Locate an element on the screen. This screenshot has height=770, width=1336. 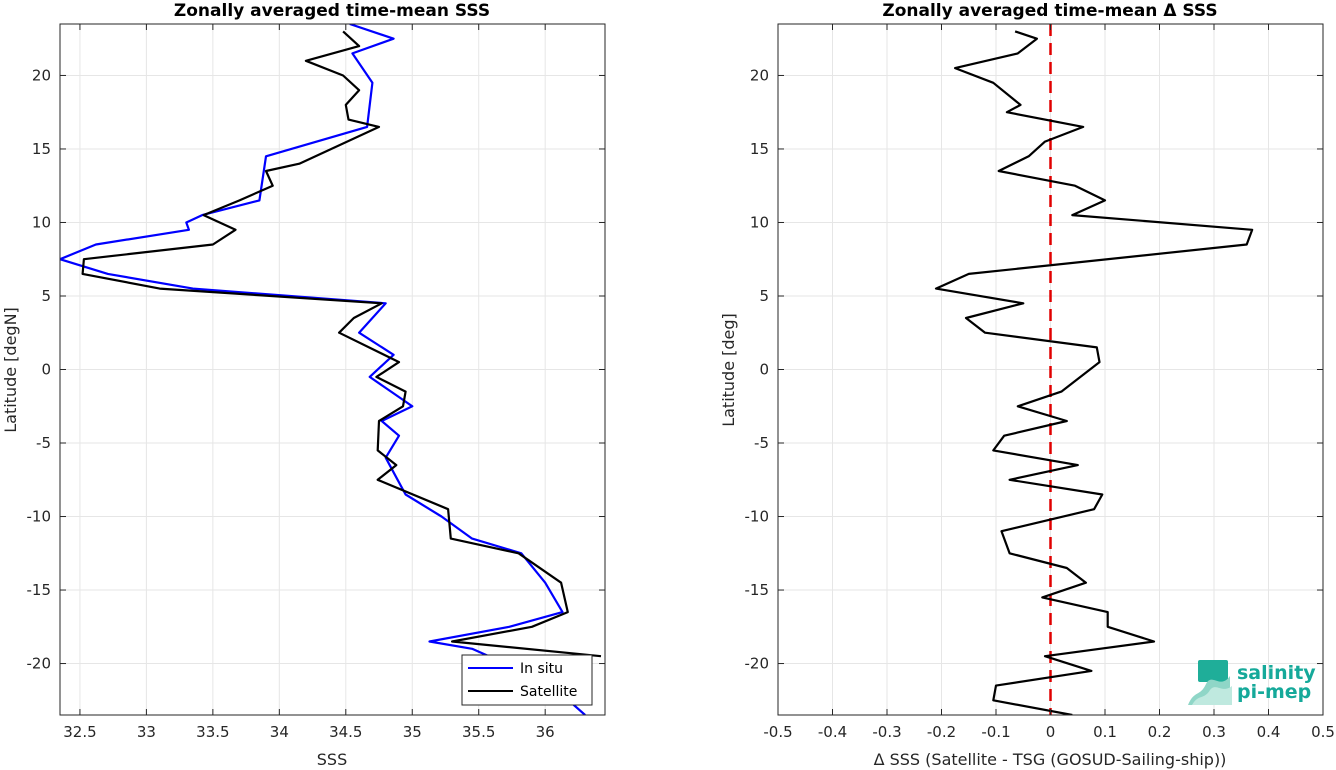
left-y-tick-label: 15 is located at coordinates (41, 149).